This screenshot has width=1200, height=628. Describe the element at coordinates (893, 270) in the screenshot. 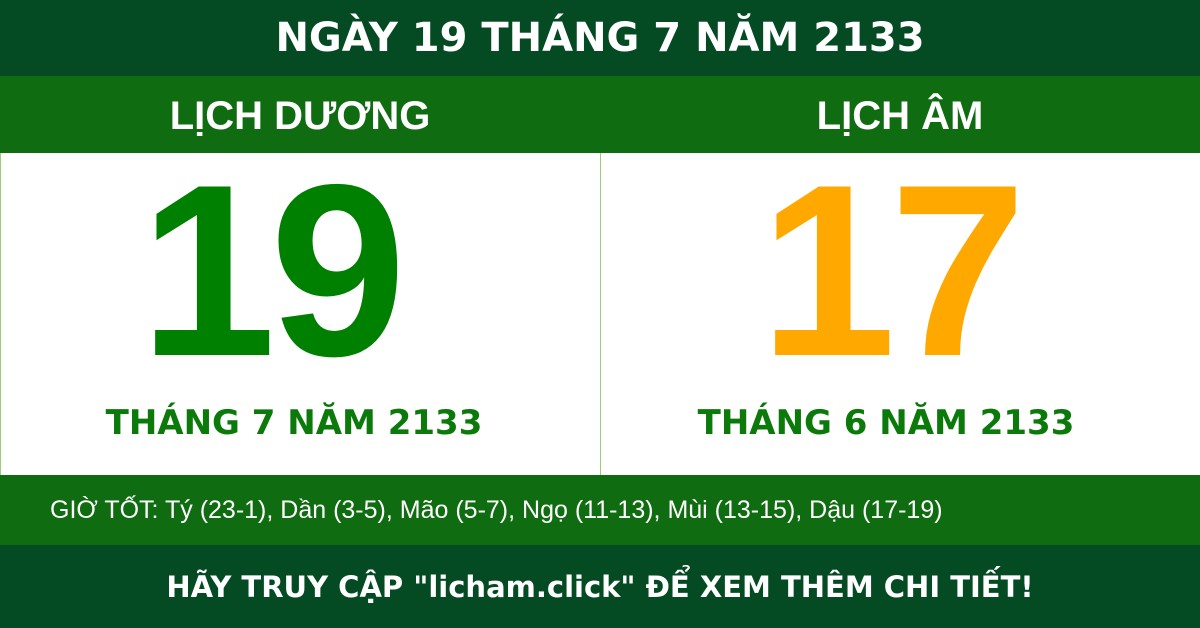

I see `lunar-day: 17` at that location.